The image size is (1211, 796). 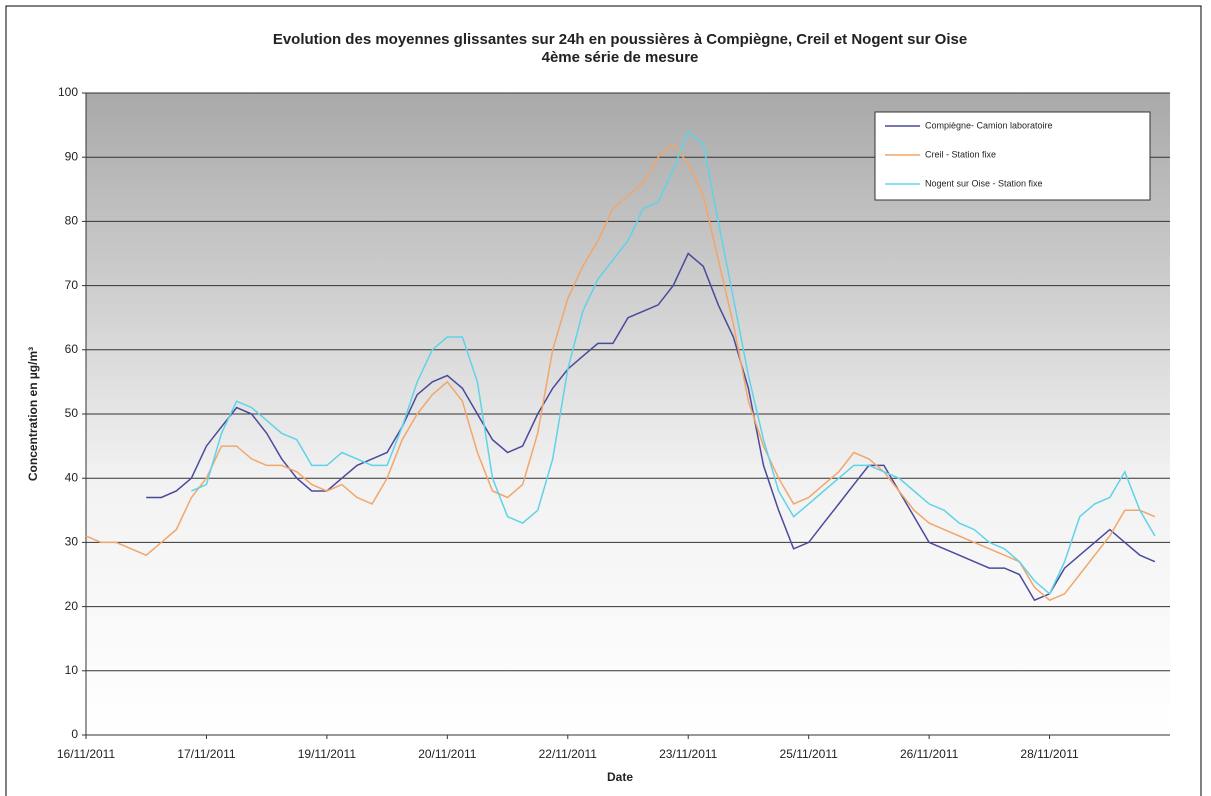 I want to click on y-tick-label: 0, so click(x=74, y=734).